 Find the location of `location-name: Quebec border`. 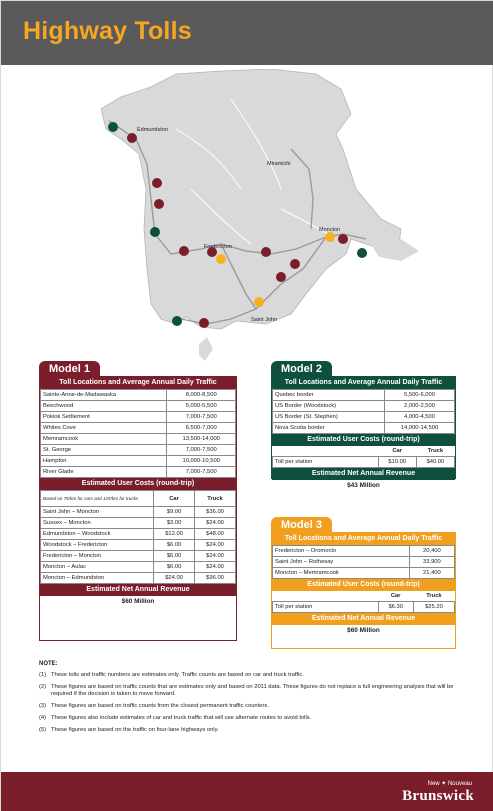

location-name: Quebec border is located at coordinates (328, 395).